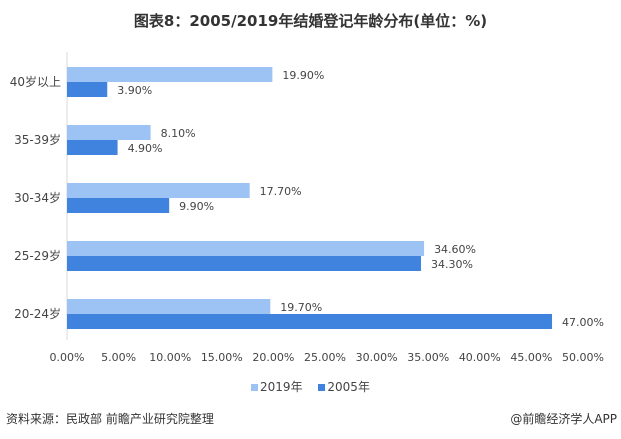 This screenshot has height=439, width=621. I want to click on x-tick-label: 40.00%, so click(480, 357).